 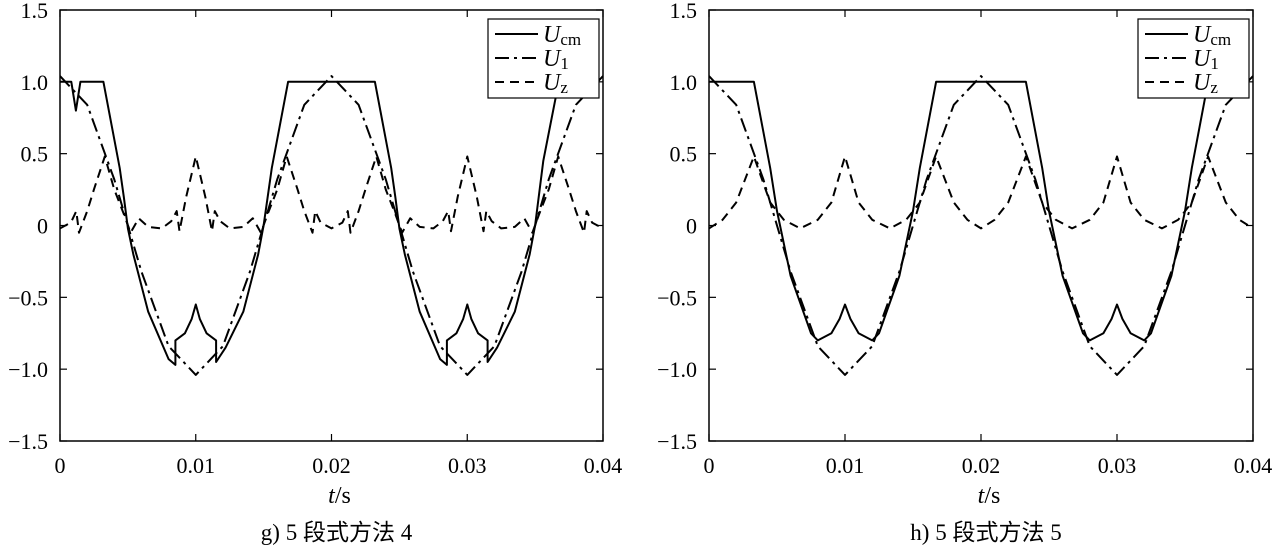 I want to click on chart-caption: g) 5 段式方法 4, so click(x=337, y=532).